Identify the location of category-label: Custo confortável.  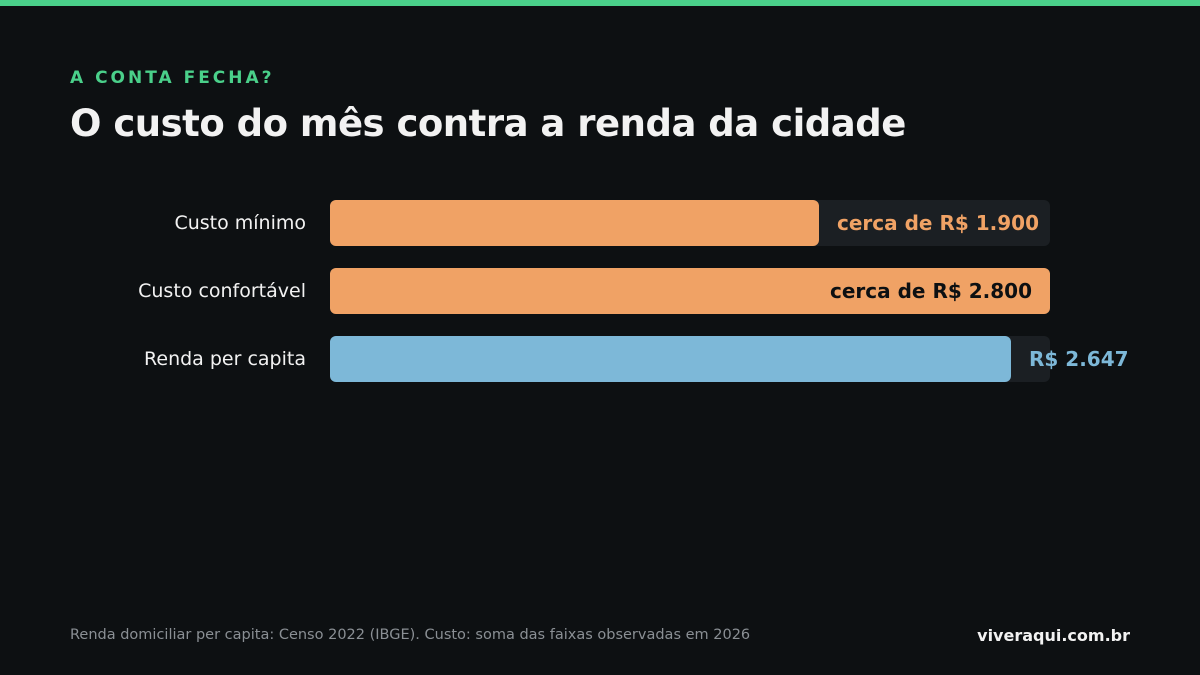
(222, 291).